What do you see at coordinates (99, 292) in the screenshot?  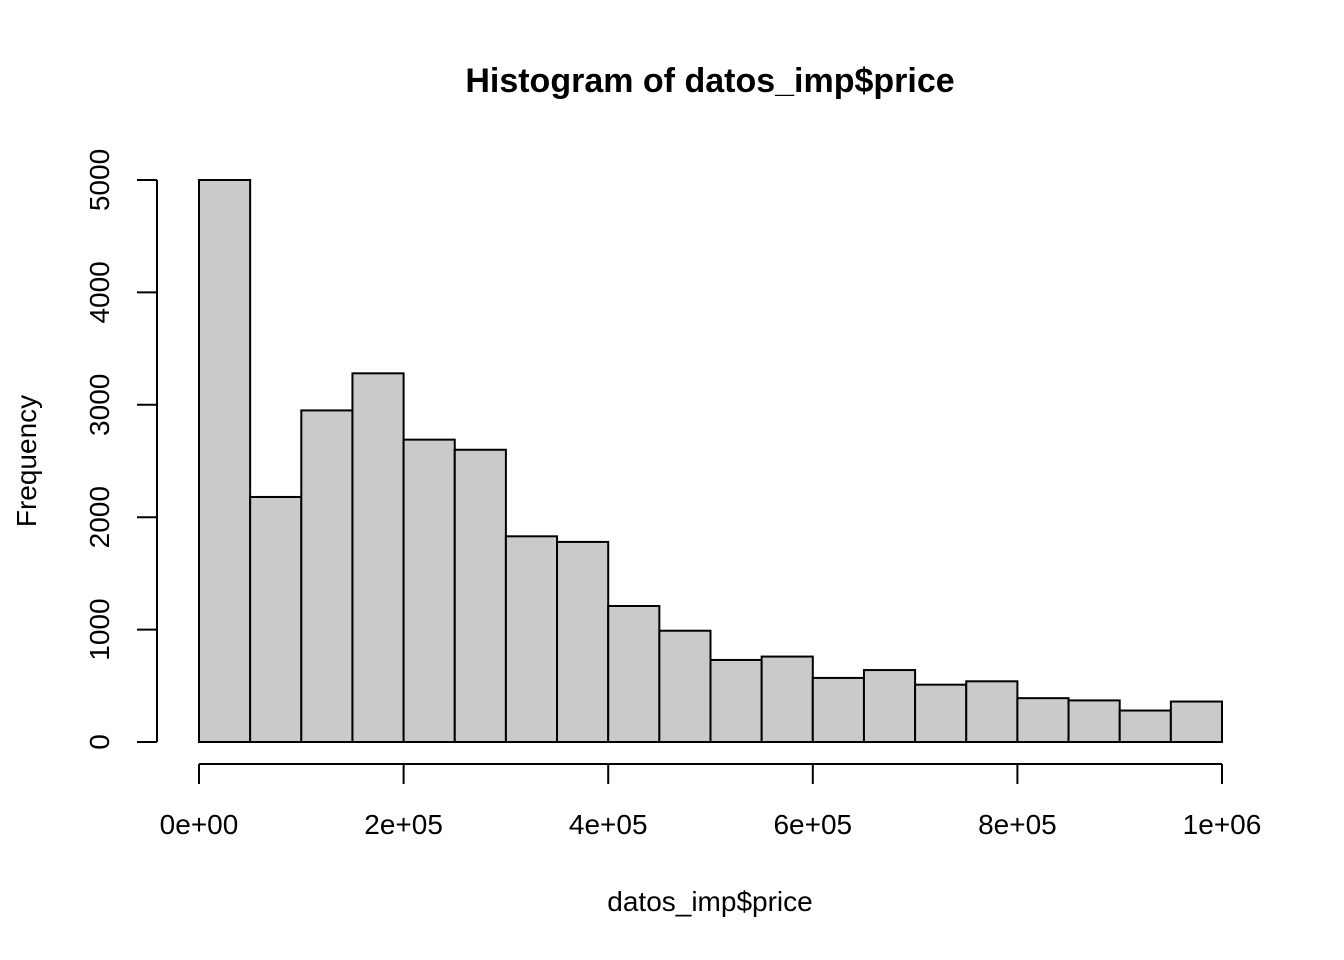 I see `y-tick-label-4: 4000` at bounding box center [99, 292].